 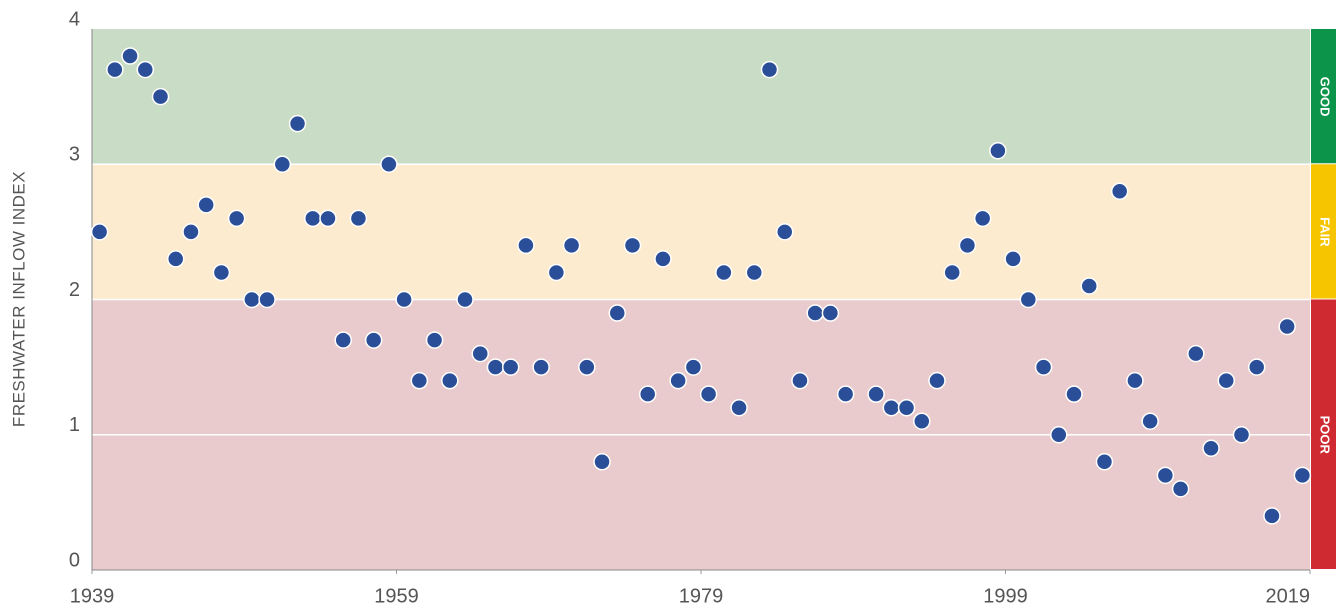 What do you see at coordinates (92, 596) in the screenshot?
I see `x-tick-label: 1939` at bounding box center [92, 596].